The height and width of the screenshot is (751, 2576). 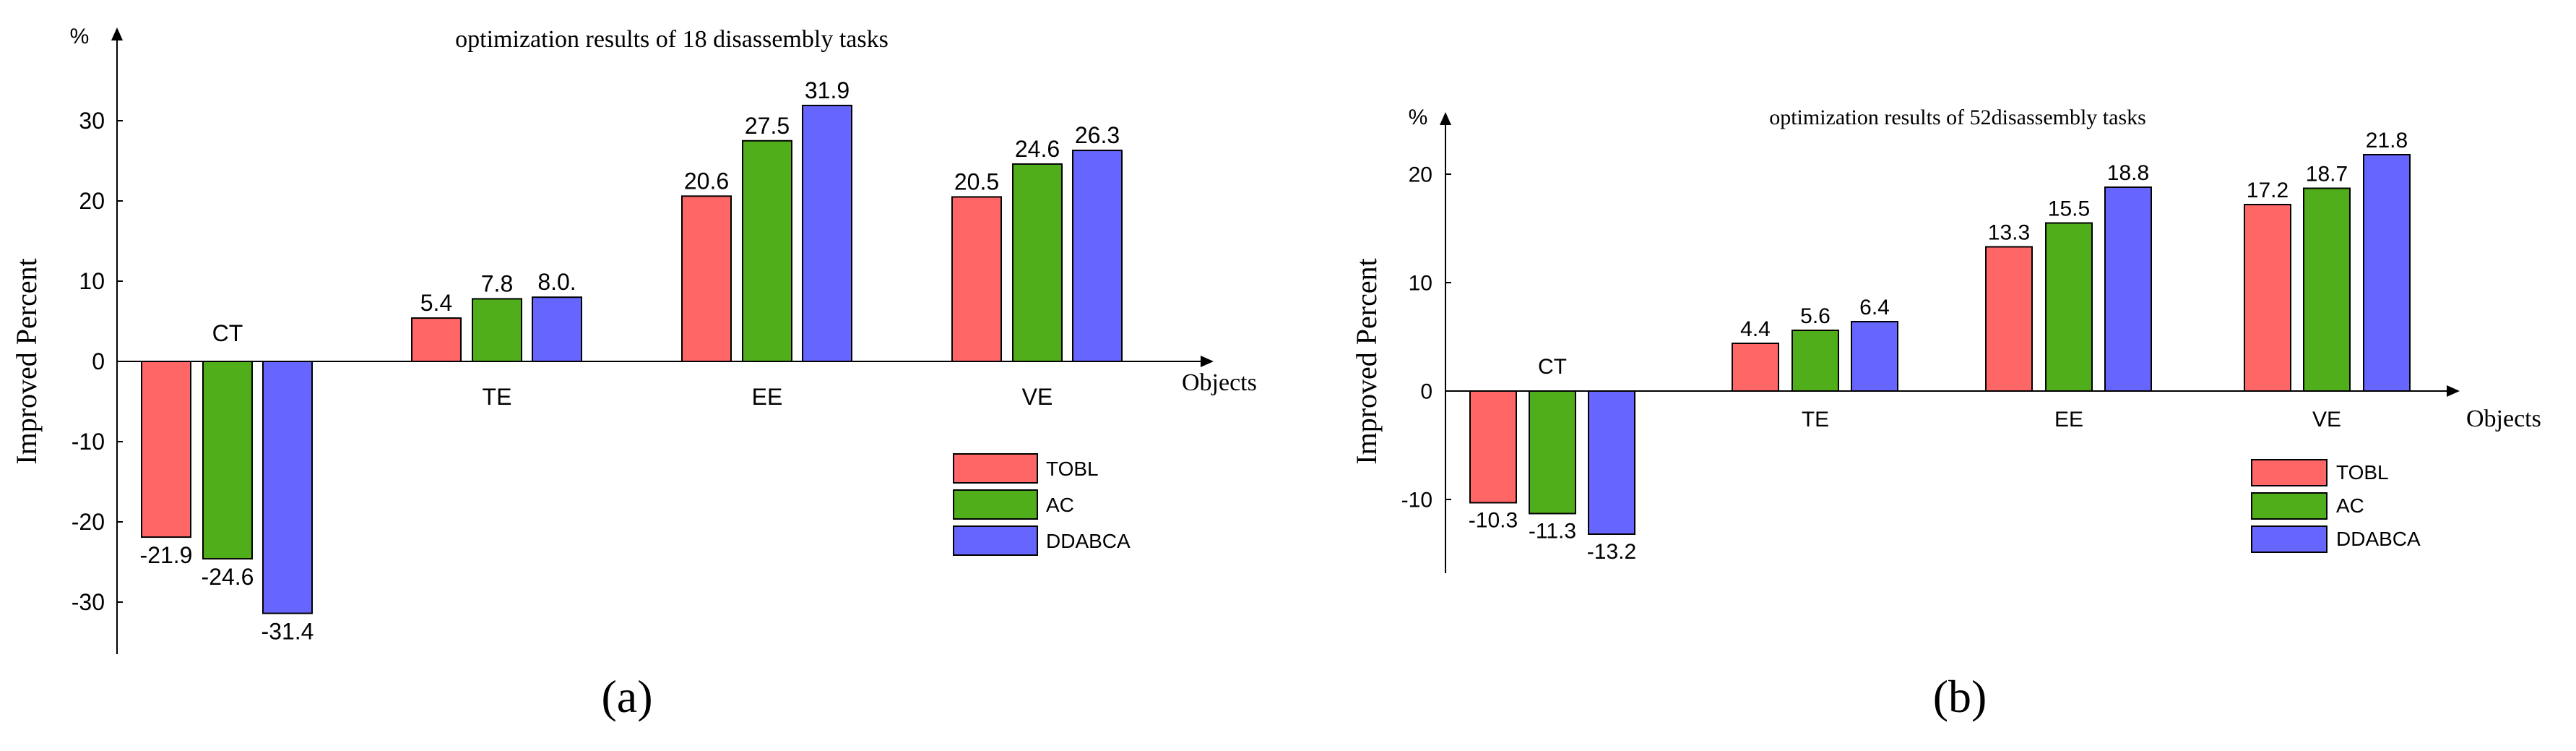 What do you see at coordinates (1097, 135) in the screenshot?
I see `data-label: 26.3` at bounding box center [1097, 135].